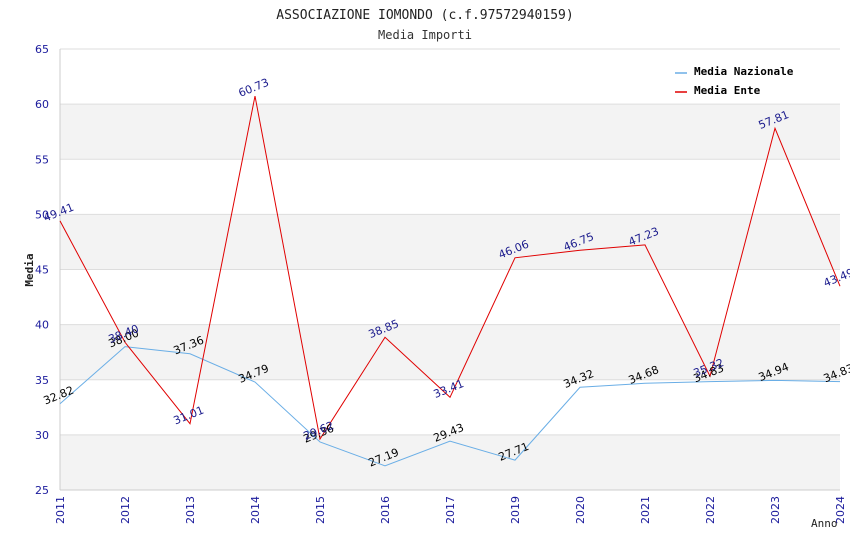 The image size is (850, 550). What do you see at coordinates (125, 510) in the screenshot?
I see `x-tick-label: 2012` at bounding box center [125, 510].